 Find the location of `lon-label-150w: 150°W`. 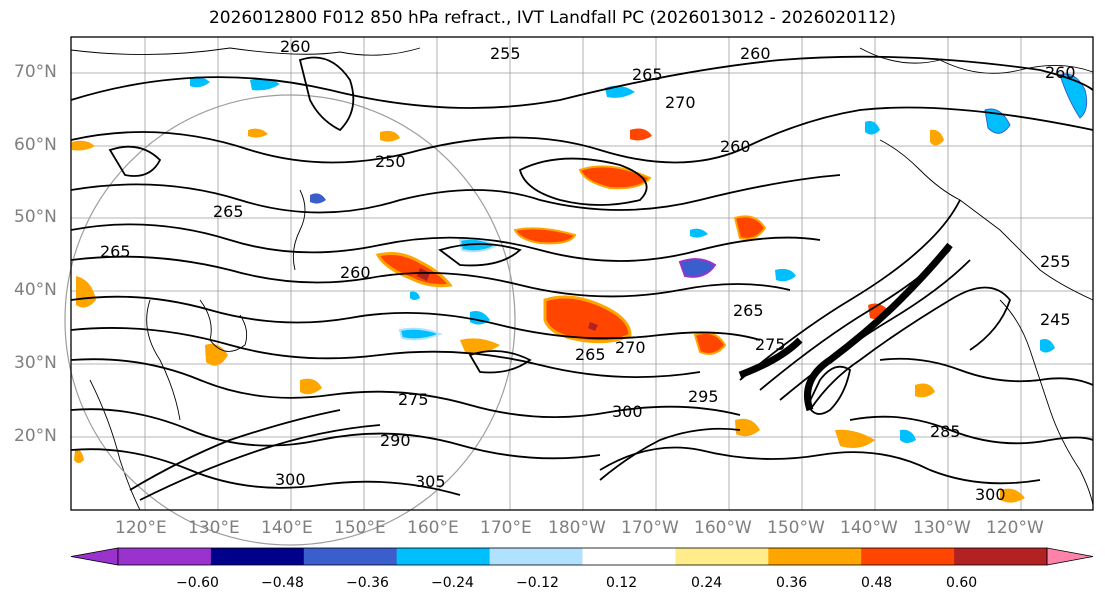

lon-label-150w: 150°W is located at coordinates (796, 528).